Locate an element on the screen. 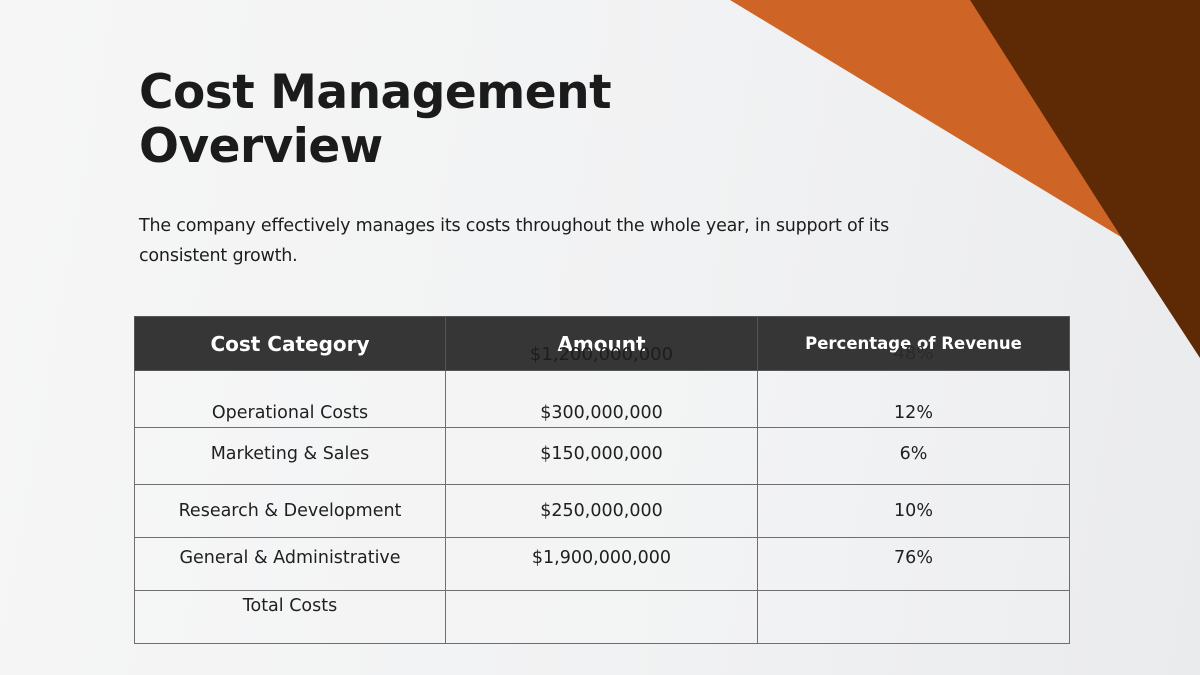  cell-amount is located at coordinates (601, 617).